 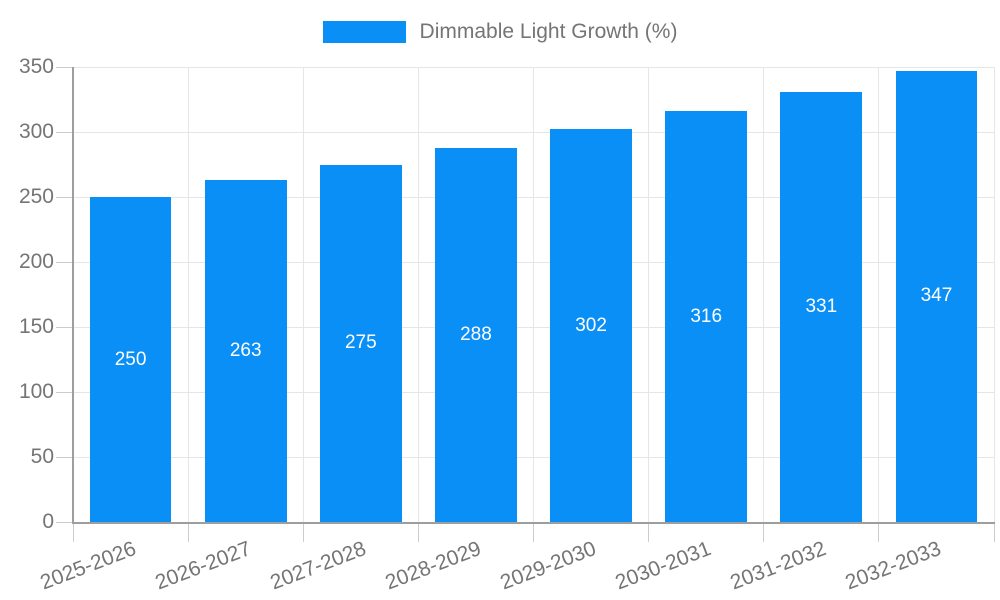 I want to click on y-axis-tick-label: 250, so click(x=36, y=196).